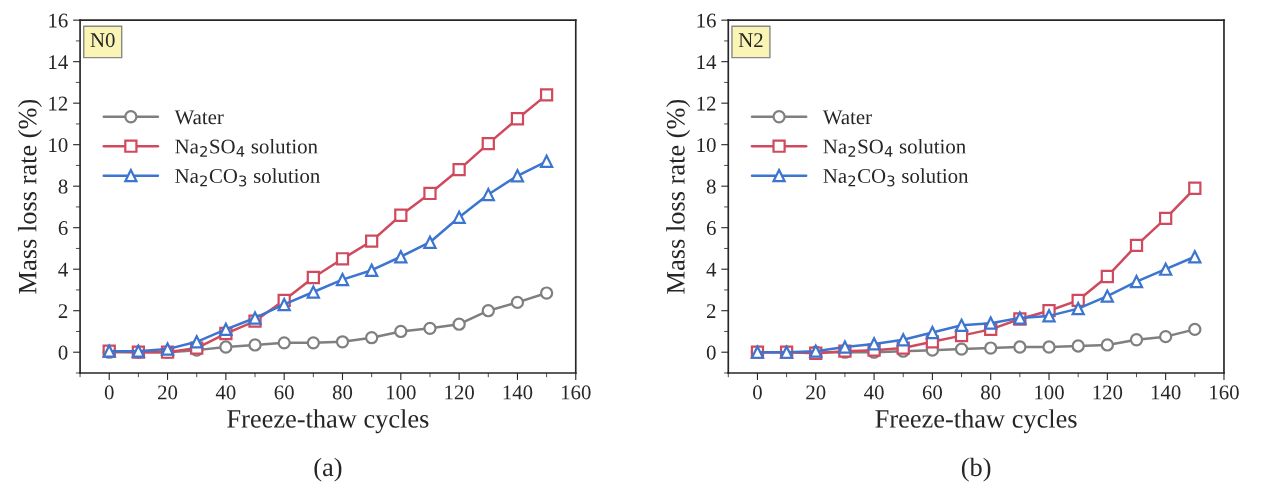 This screenshot has width=1271, height=504. What do you see at coordinates (102, 40) in the screenshot?
I see `annotation: N0` at bounding box center [102, 40].